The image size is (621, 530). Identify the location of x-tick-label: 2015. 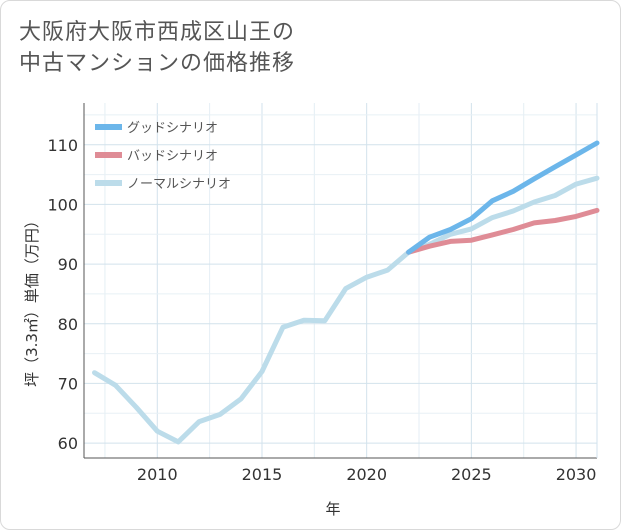
(262, 474).